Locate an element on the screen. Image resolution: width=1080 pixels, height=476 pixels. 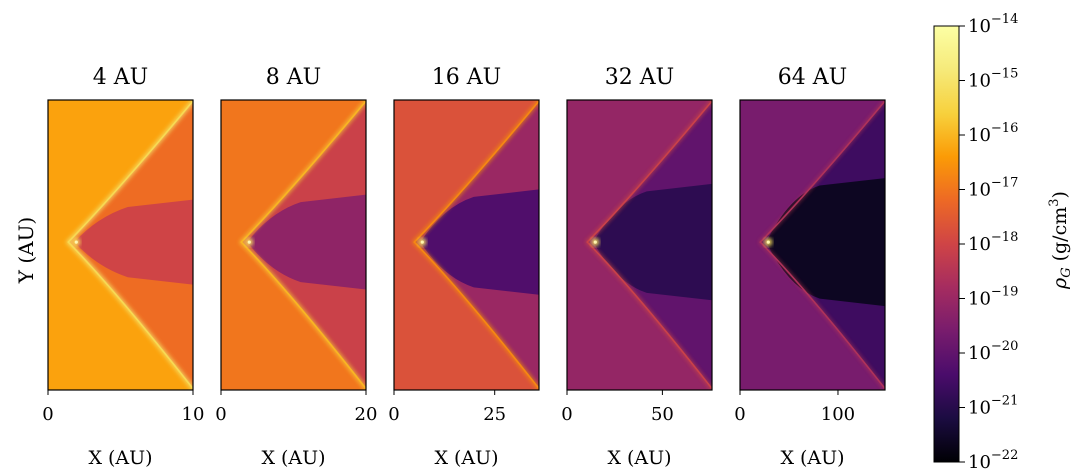
panel-title: 16 AU is located at coordinates (466, 77).